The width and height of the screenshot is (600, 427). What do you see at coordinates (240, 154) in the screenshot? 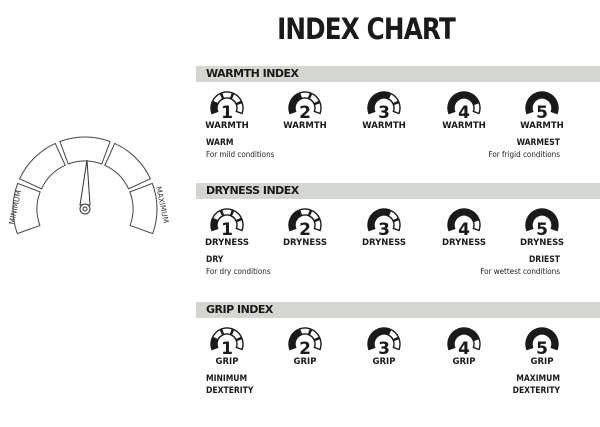
I see `low-subtitle: For mild conditions` at bounding box center [240, 154].